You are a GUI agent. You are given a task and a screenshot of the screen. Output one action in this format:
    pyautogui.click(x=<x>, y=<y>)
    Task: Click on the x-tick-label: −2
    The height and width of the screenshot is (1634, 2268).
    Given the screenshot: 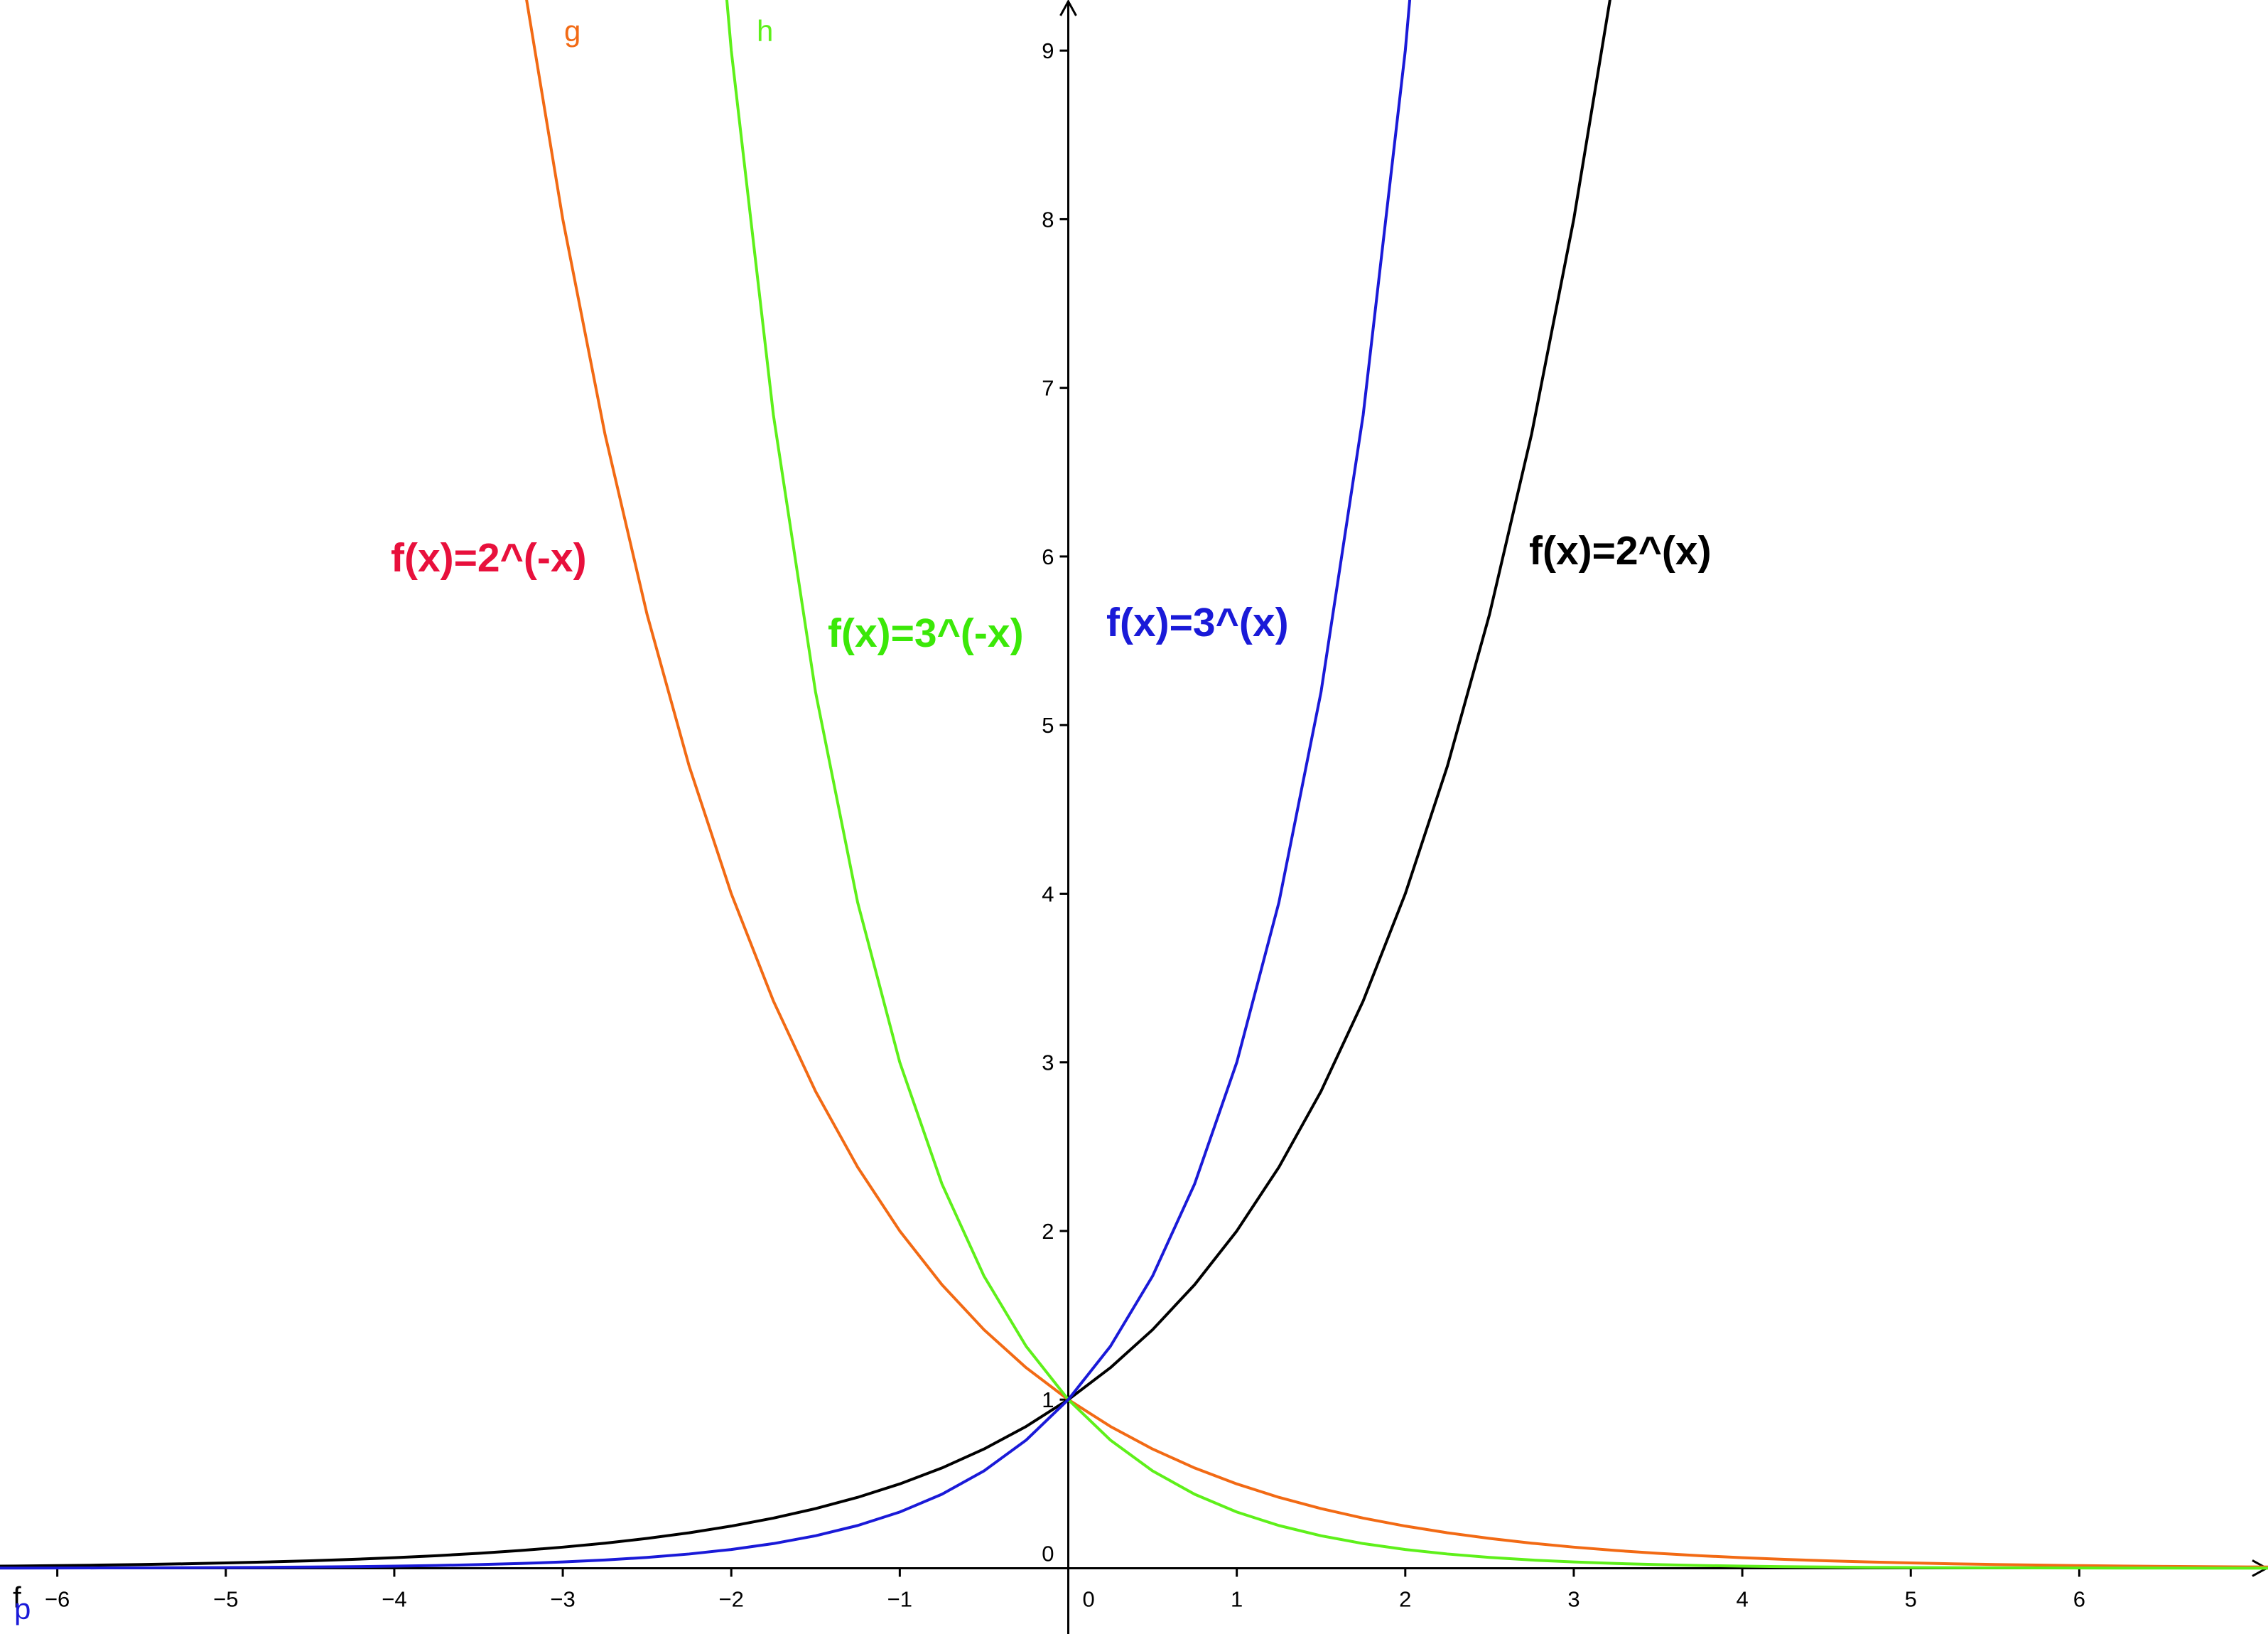 What is the action you would take?
    pyautogui.click(x=731, y=1598)
    